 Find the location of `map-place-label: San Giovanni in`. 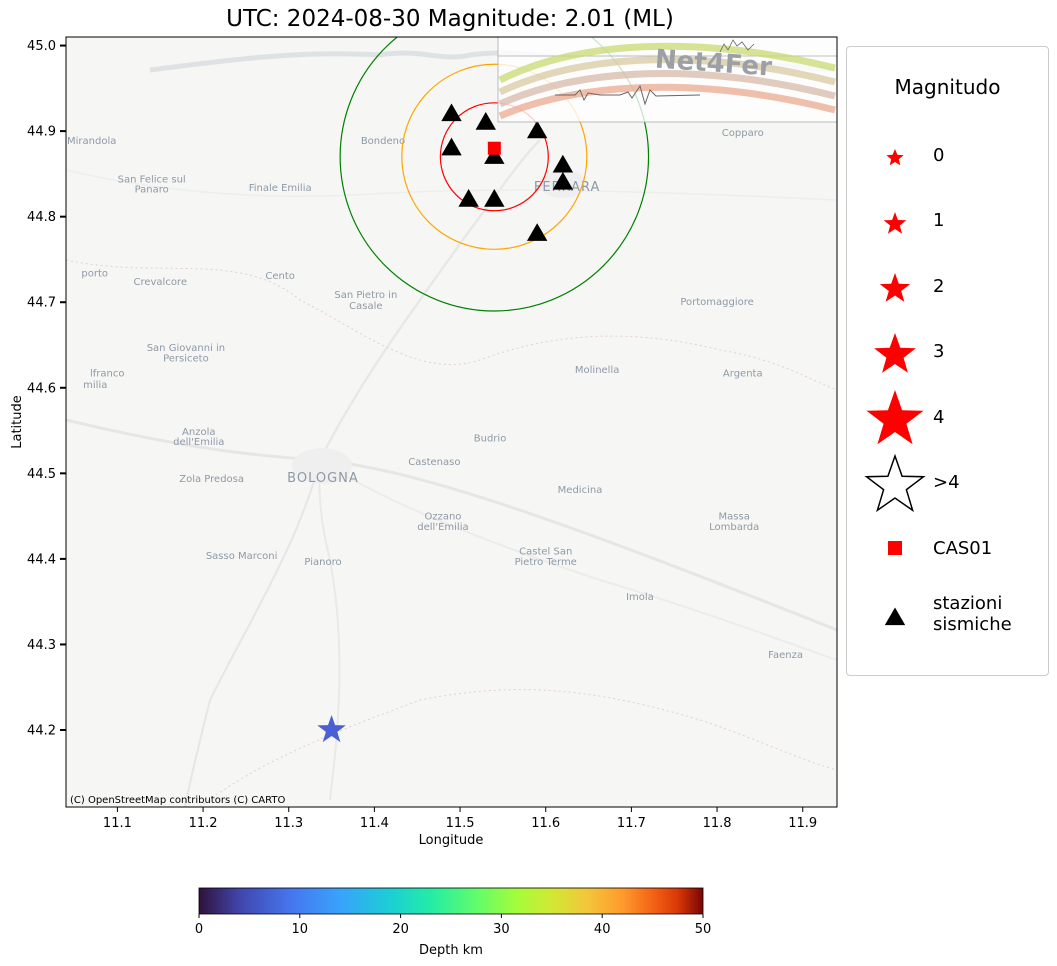

map-place-label: San Giovanni in is located at coordinates (186, 348).